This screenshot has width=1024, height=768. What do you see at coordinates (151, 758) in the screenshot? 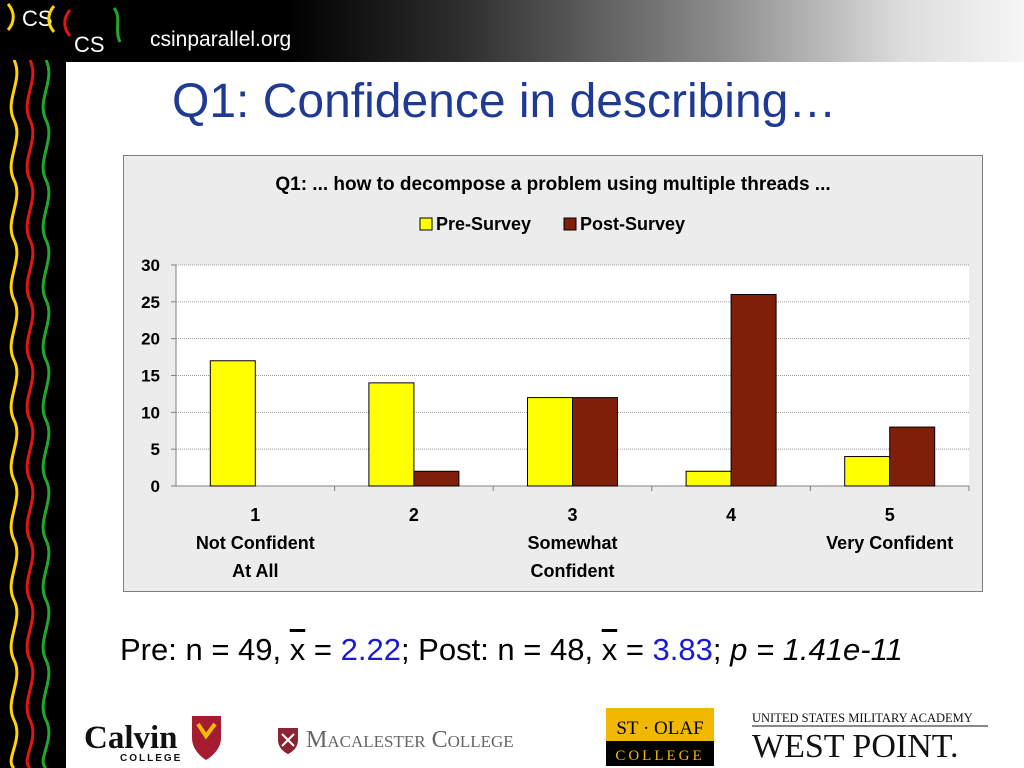
I see `calvin-sub: COLLEGE` at bounding box center [151, 758].